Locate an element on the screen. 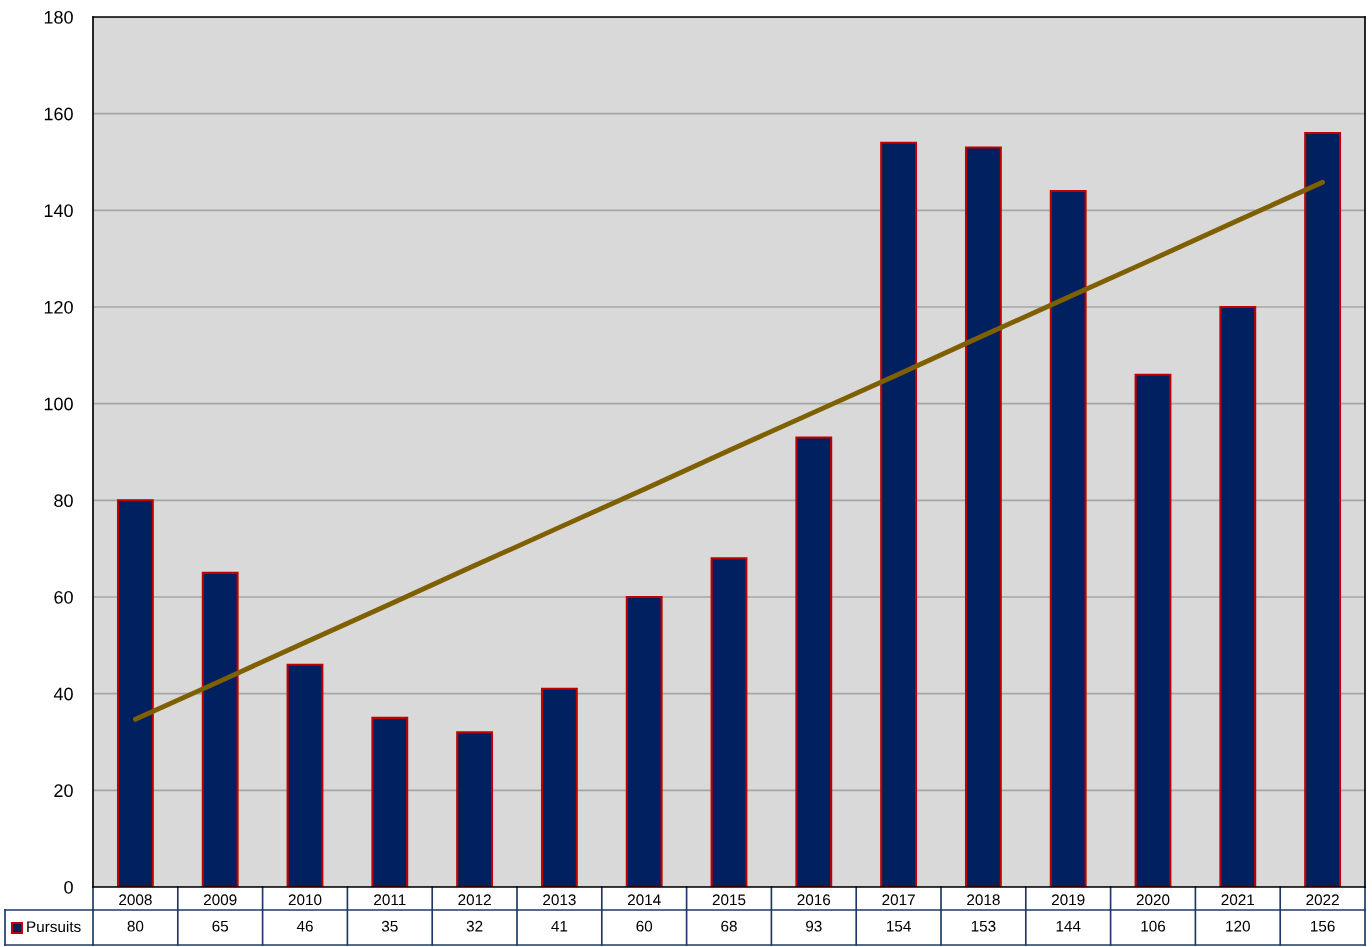 Image resolution: width=1372 pixels, height=947 pixels. x-tick-label: 2018 is located at coordinates (983, 900).